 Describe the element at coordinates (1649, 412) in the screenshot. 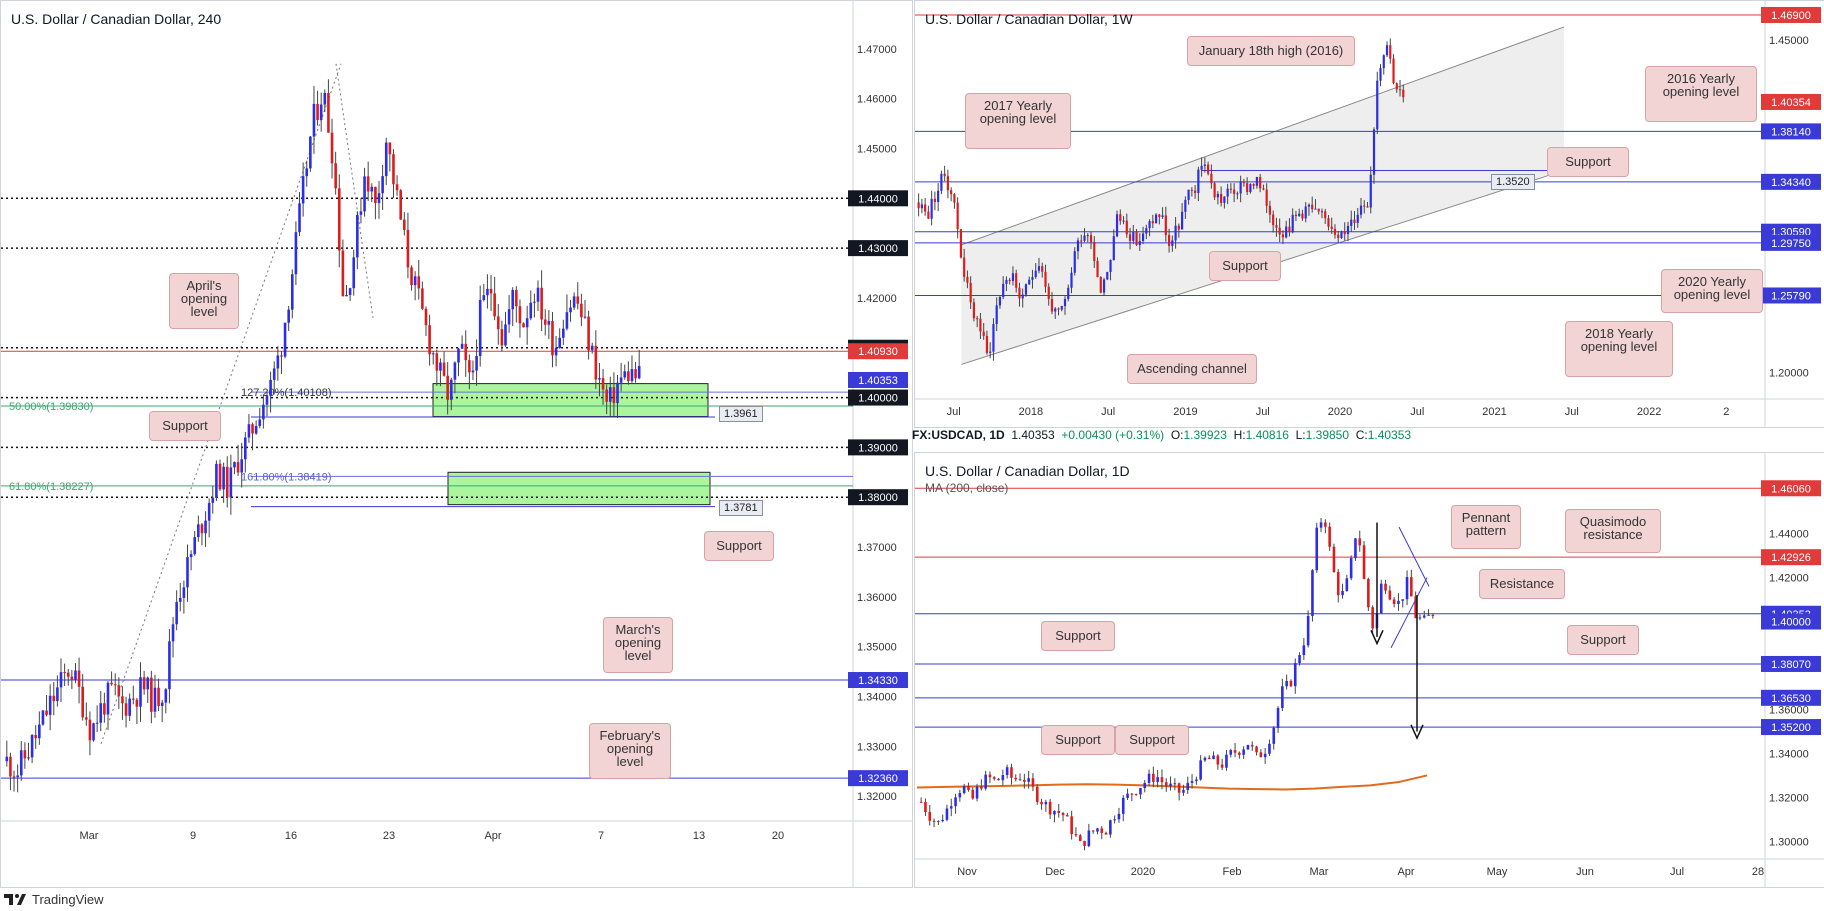

I see `time-axis-label: 2022` at that location.